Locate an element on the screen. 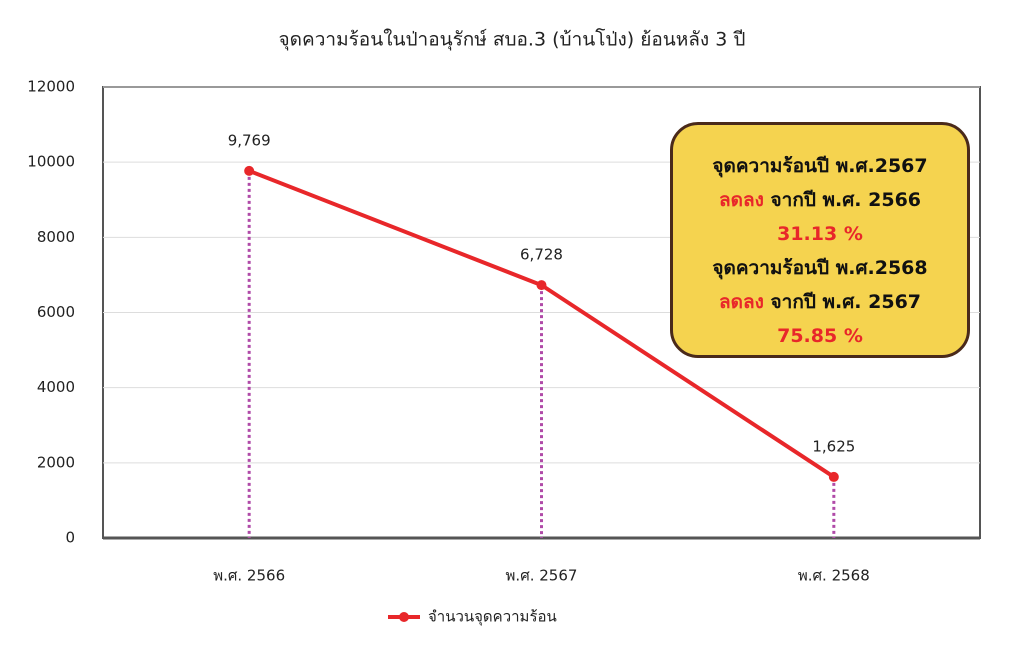 The image size is (1024, 655). y-tick-label: 6000 is located at coordinates (56, 312).